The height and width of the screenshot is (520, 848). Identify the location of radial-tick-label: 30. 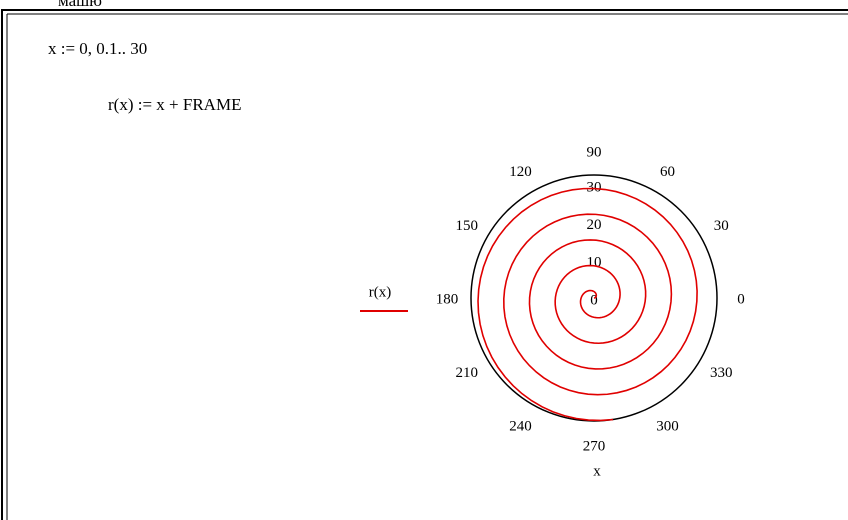
(594, 187).